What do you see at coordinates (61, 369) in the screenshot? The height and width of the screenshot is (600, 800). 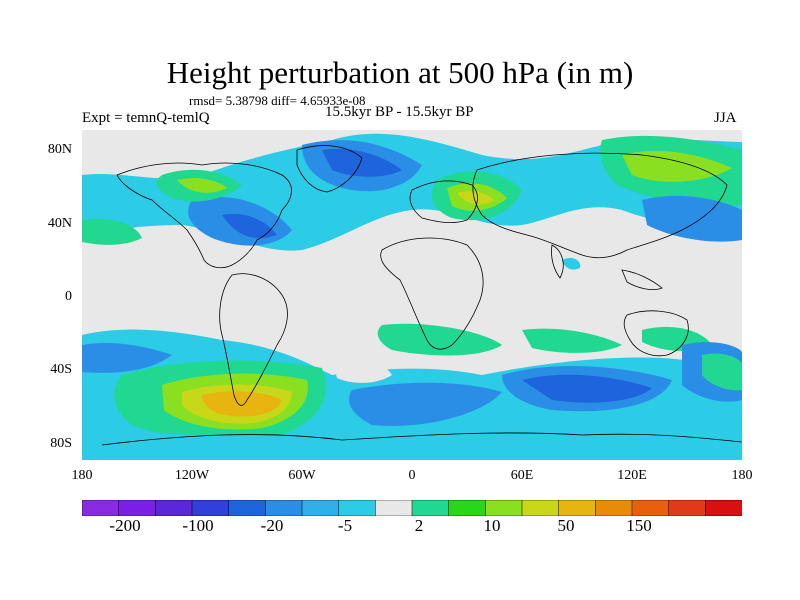 I see `lat-label-40s: 40S` at bounding box center [61, 369].